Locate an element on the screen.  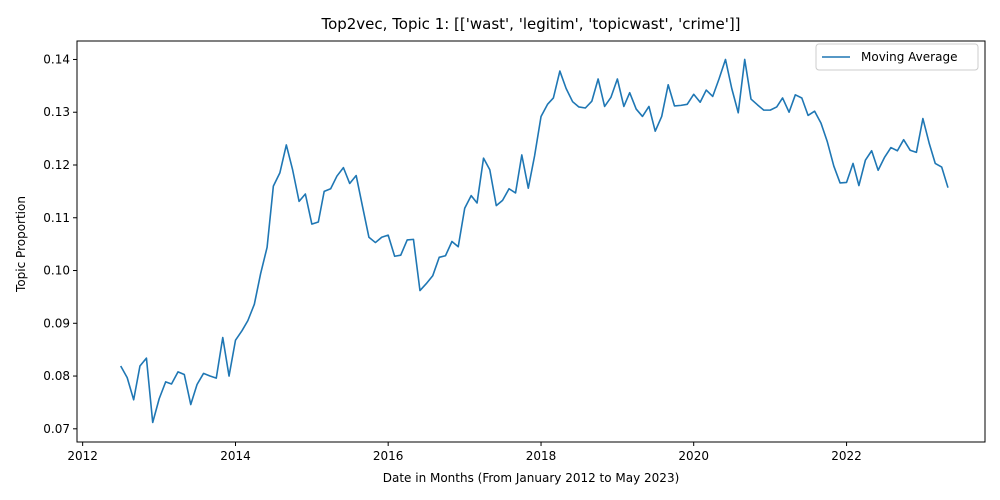
y-tick-label: 0.12 is located at coordinates (56, 165).